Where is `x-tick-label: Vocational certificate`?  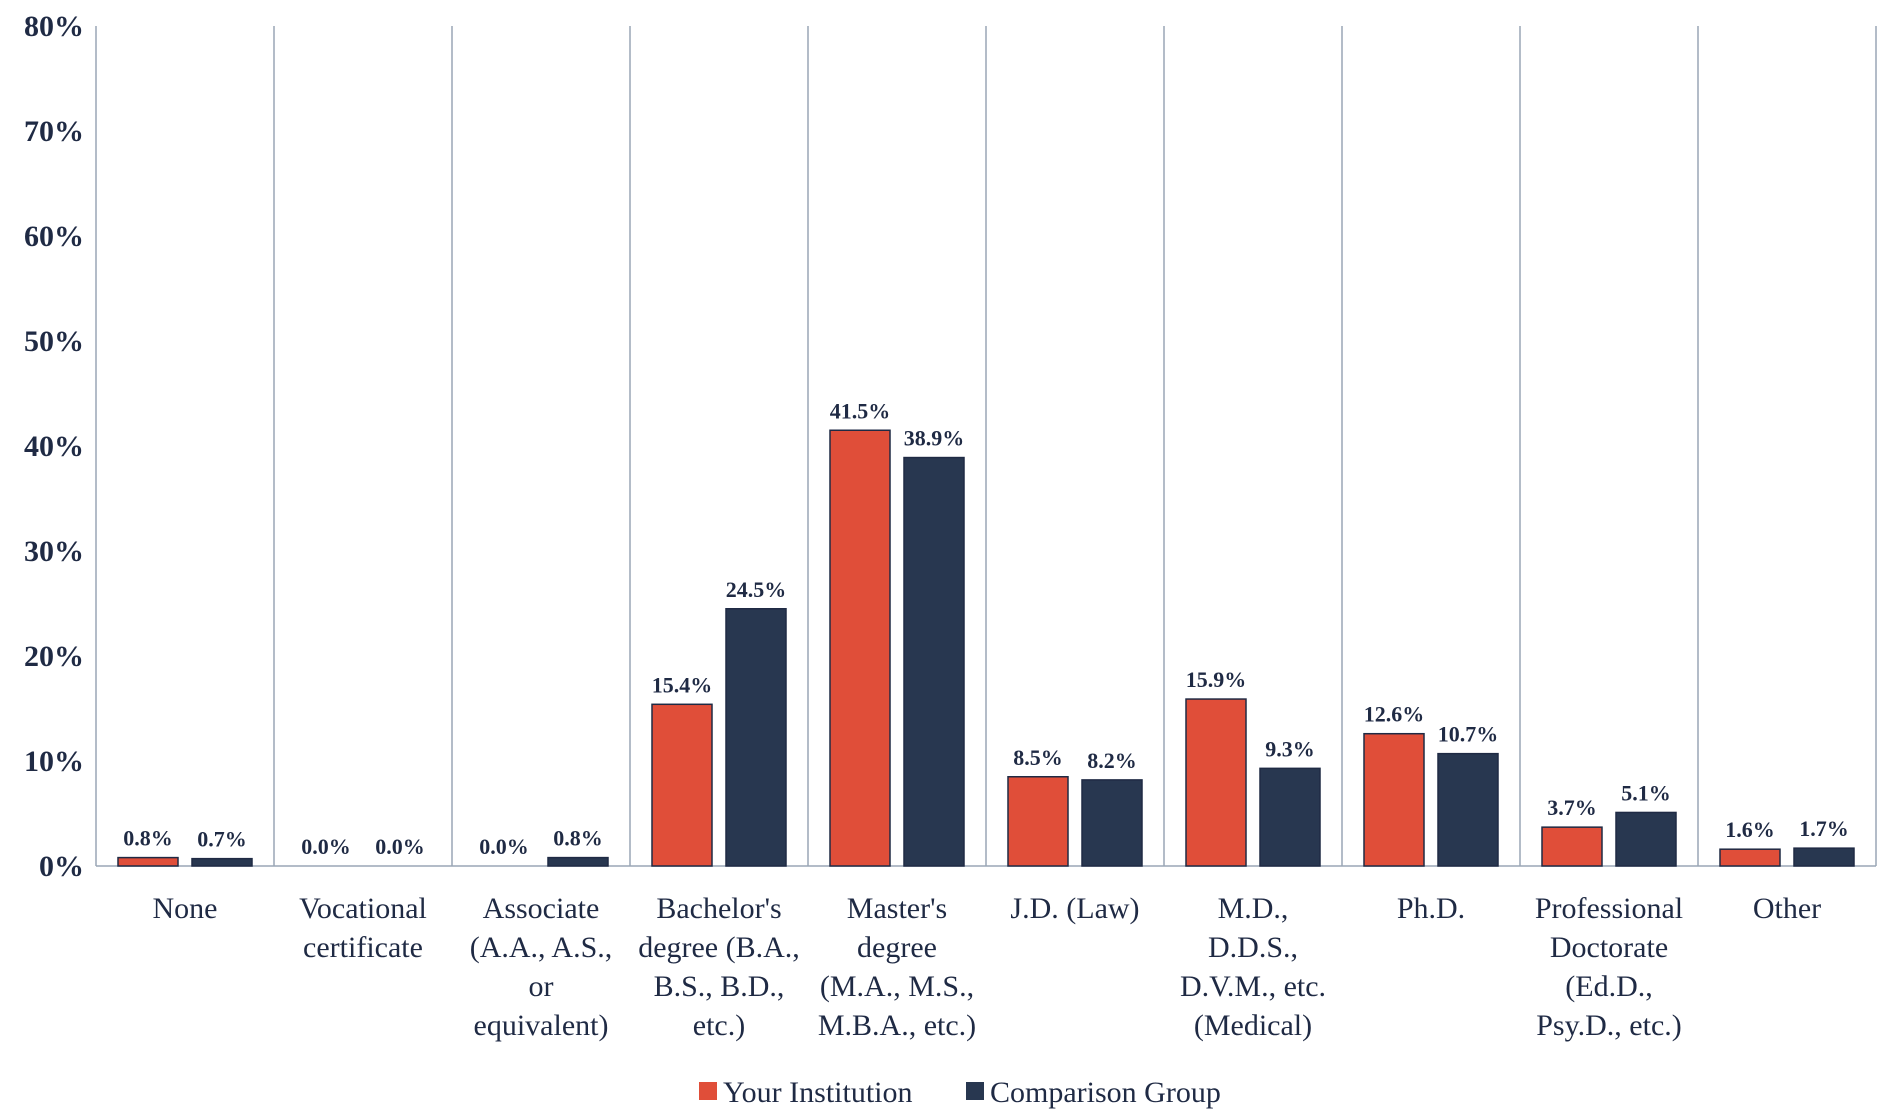 x-tick-label: Vocational certificate is located at coordinates (363, 928).